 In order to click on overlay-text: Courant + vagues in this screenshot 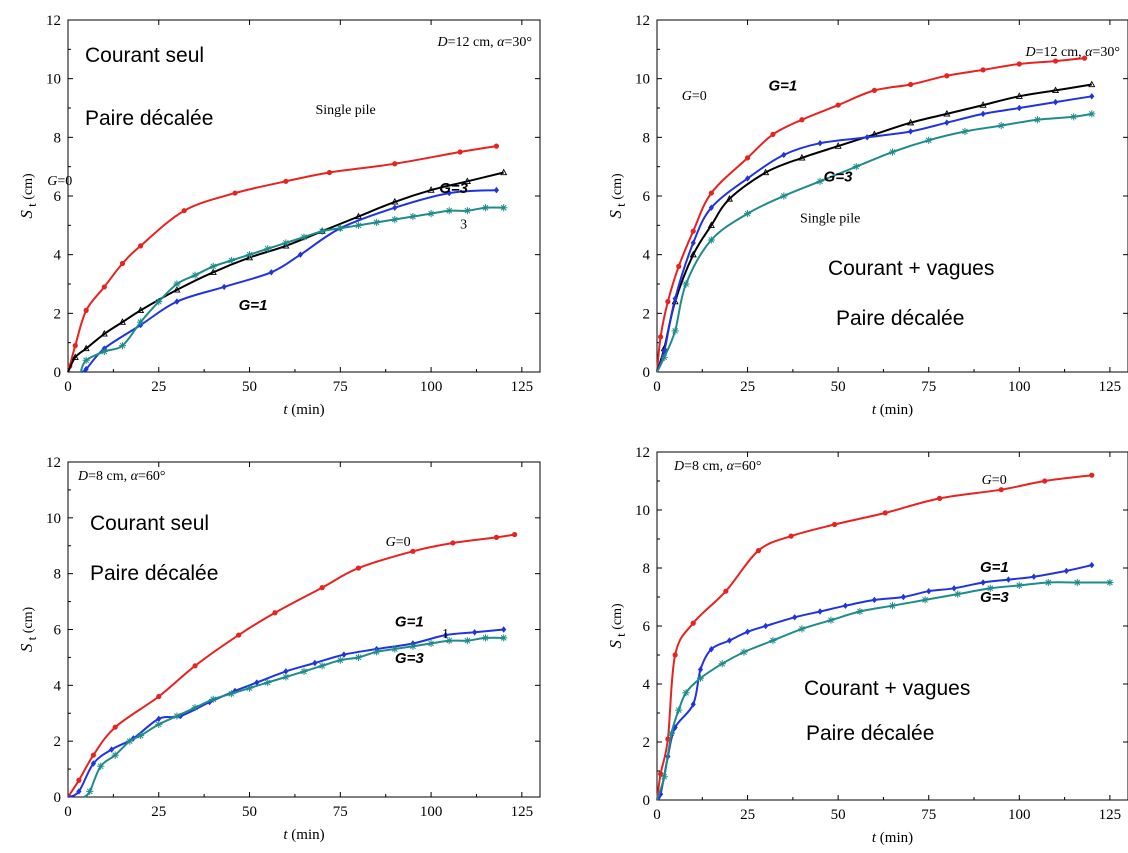, I will do `click(911, 268)`.